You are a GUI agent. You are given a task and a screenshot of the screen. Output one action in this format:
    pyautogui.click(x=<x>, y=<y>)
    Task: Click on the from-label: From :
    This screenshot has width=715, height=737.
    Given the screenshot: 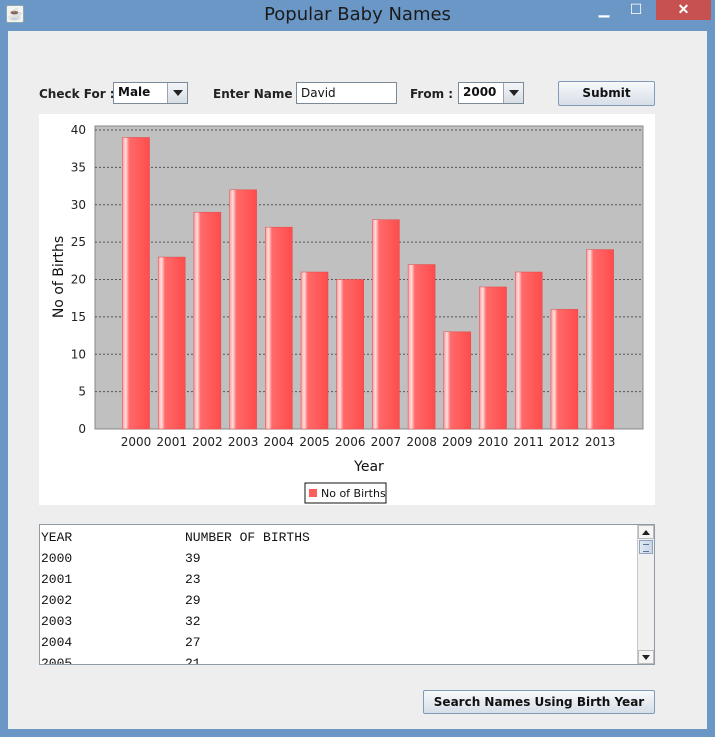 What is the action you would take?
    pyautogui.click(x=432, y=94)
    